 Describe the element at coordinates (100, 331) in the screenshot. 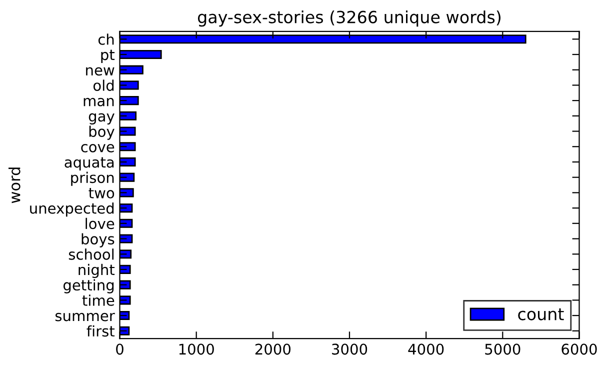

I see `y-tick-label: first` at that location.